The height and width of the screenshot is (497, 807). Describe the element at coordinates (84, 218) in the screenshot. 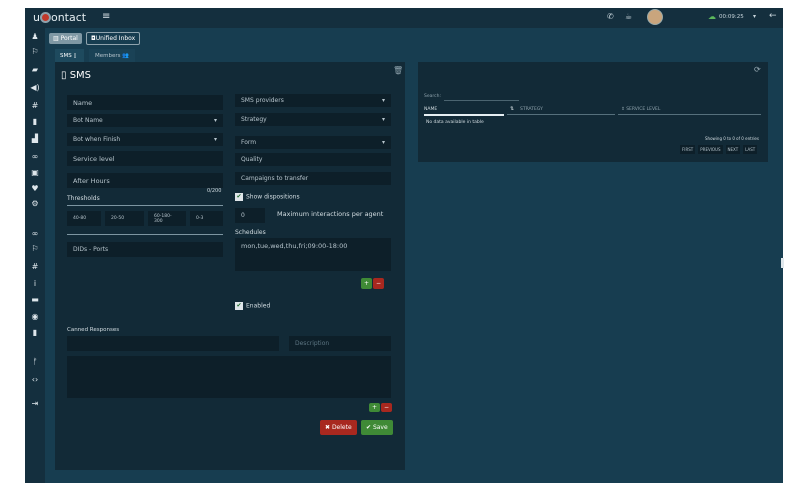

I see `threshold-input: 40-80` at that location.